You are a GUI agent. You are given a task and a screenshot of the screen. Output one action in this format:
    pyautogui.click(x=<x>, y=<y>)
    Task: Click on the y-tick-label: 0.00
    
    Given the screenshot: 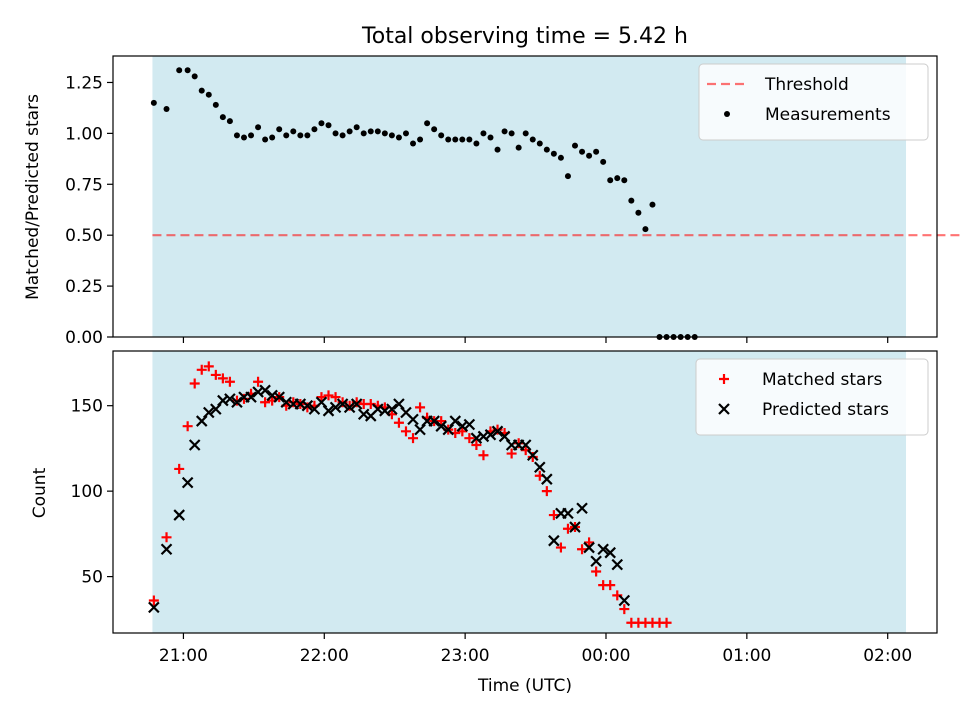 What is the action you would take?
    pyautogui.click(x=84, y=338)
    